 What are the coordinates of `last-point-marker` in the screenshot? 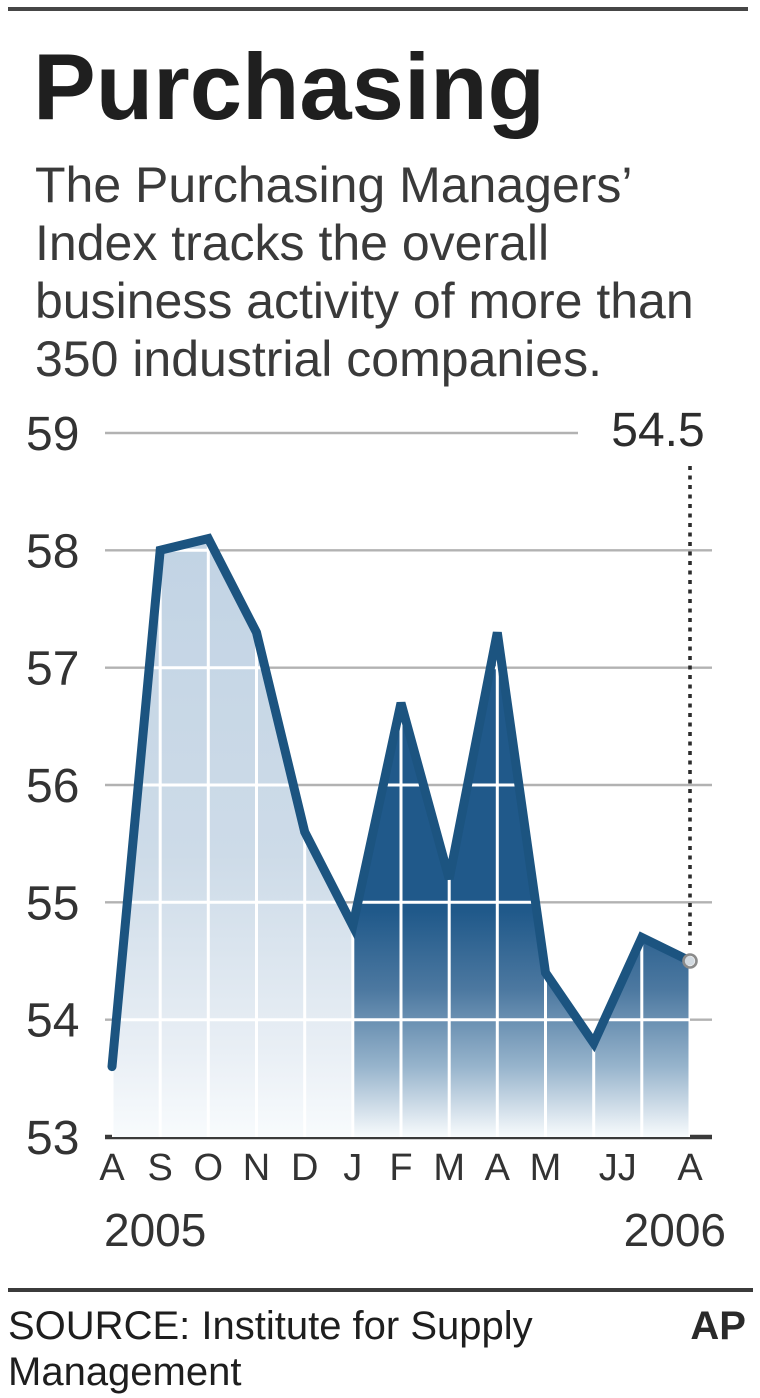 It's located at (690, 961).